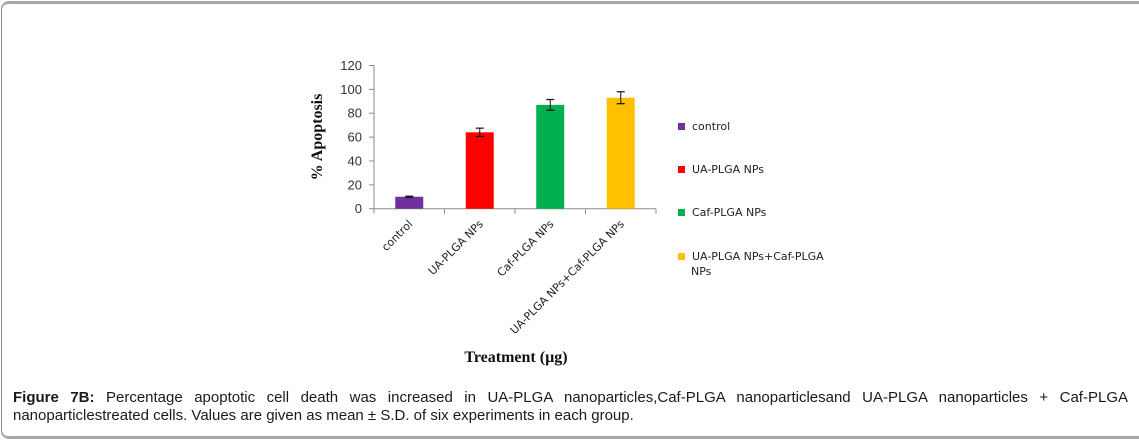 The image size is (1139, 442). Describe the element at coordinates (728, 169) in the screenshot. I see `legend-label: UA-PLGA NPs` at that location.